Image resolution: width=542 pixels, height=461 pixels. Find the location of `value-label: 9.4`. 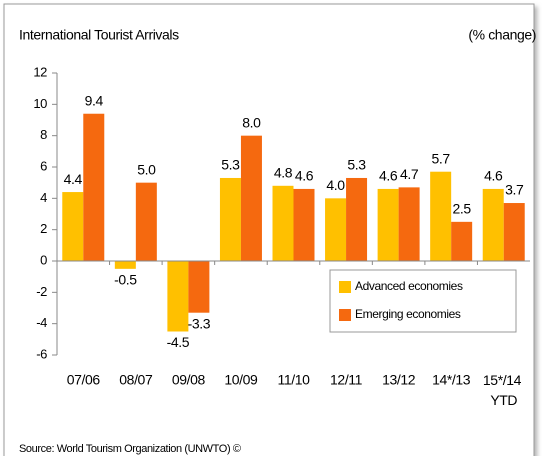

value-label: 9.4 is located at coordinates (94, 100).